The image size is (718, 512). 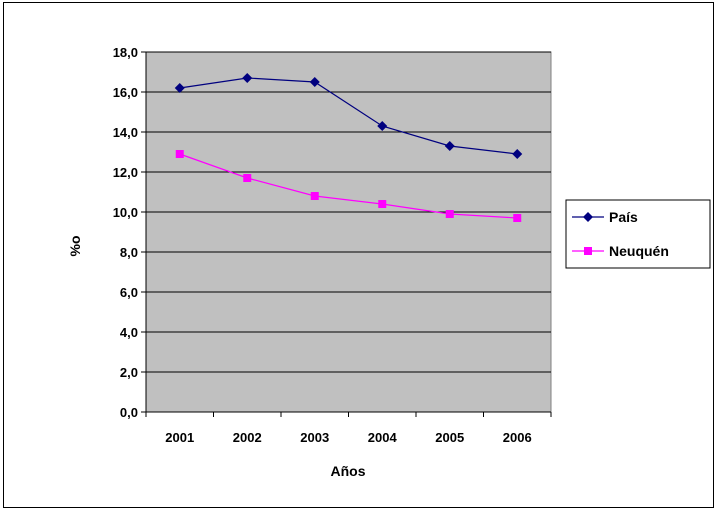 I want to click on legend-box, so click(x=638, y=234).